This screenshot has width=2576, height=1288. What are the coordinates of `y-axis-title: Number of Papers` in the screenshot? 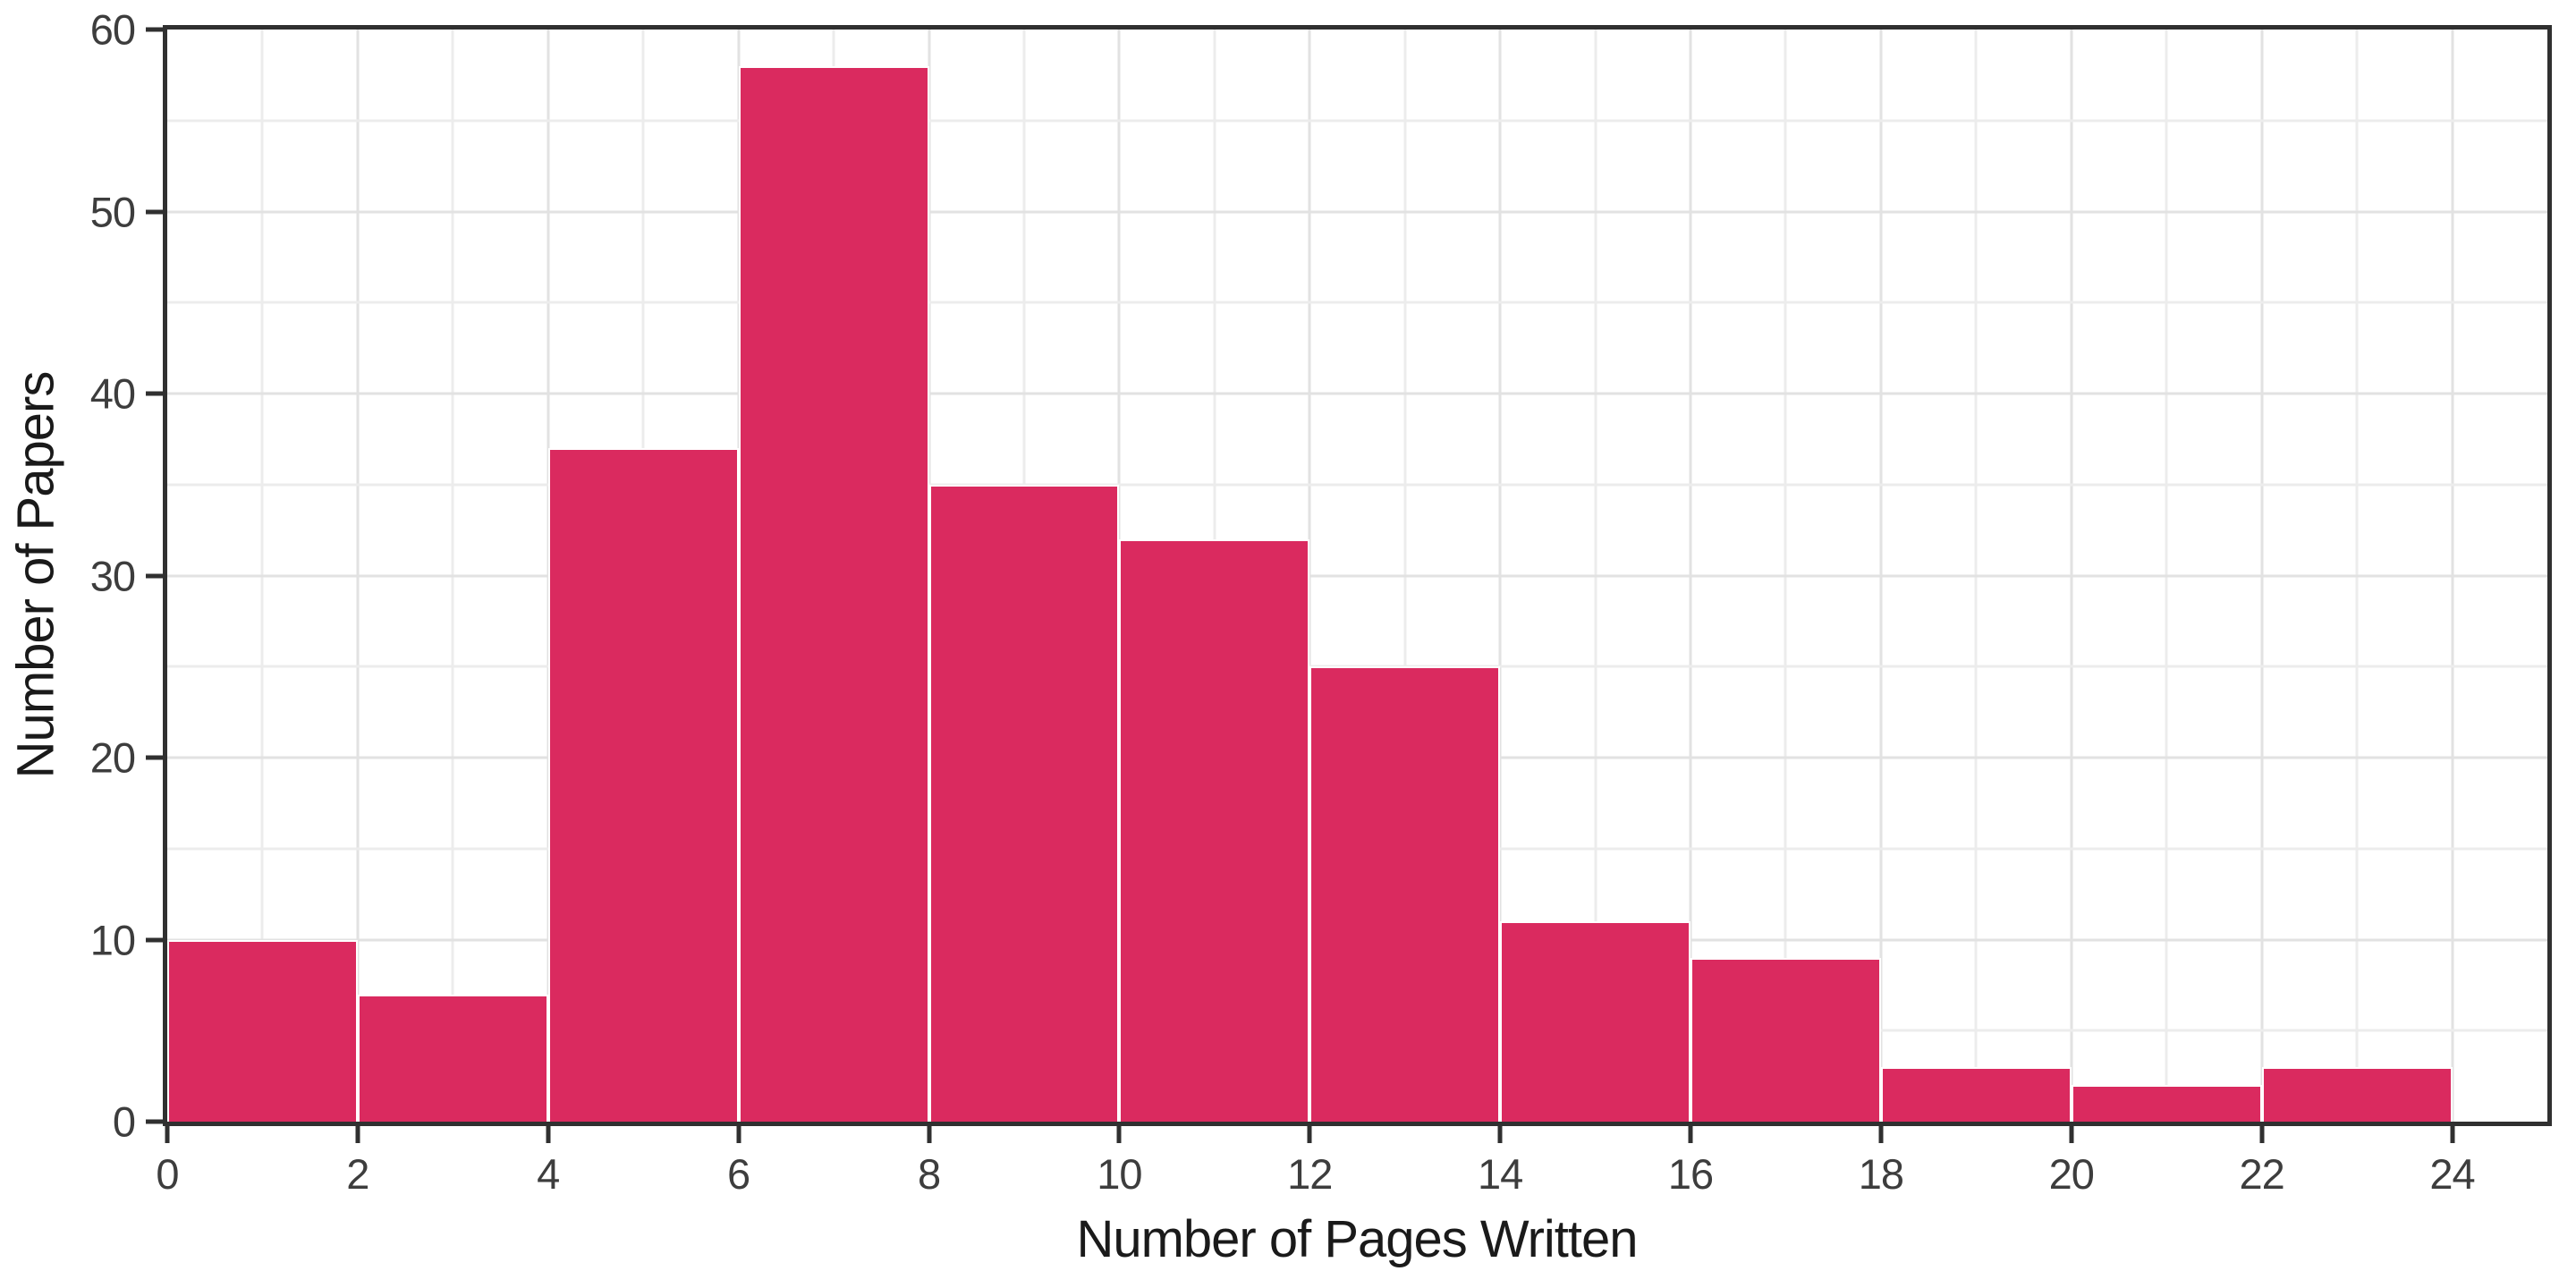 It's located at (35, 575).